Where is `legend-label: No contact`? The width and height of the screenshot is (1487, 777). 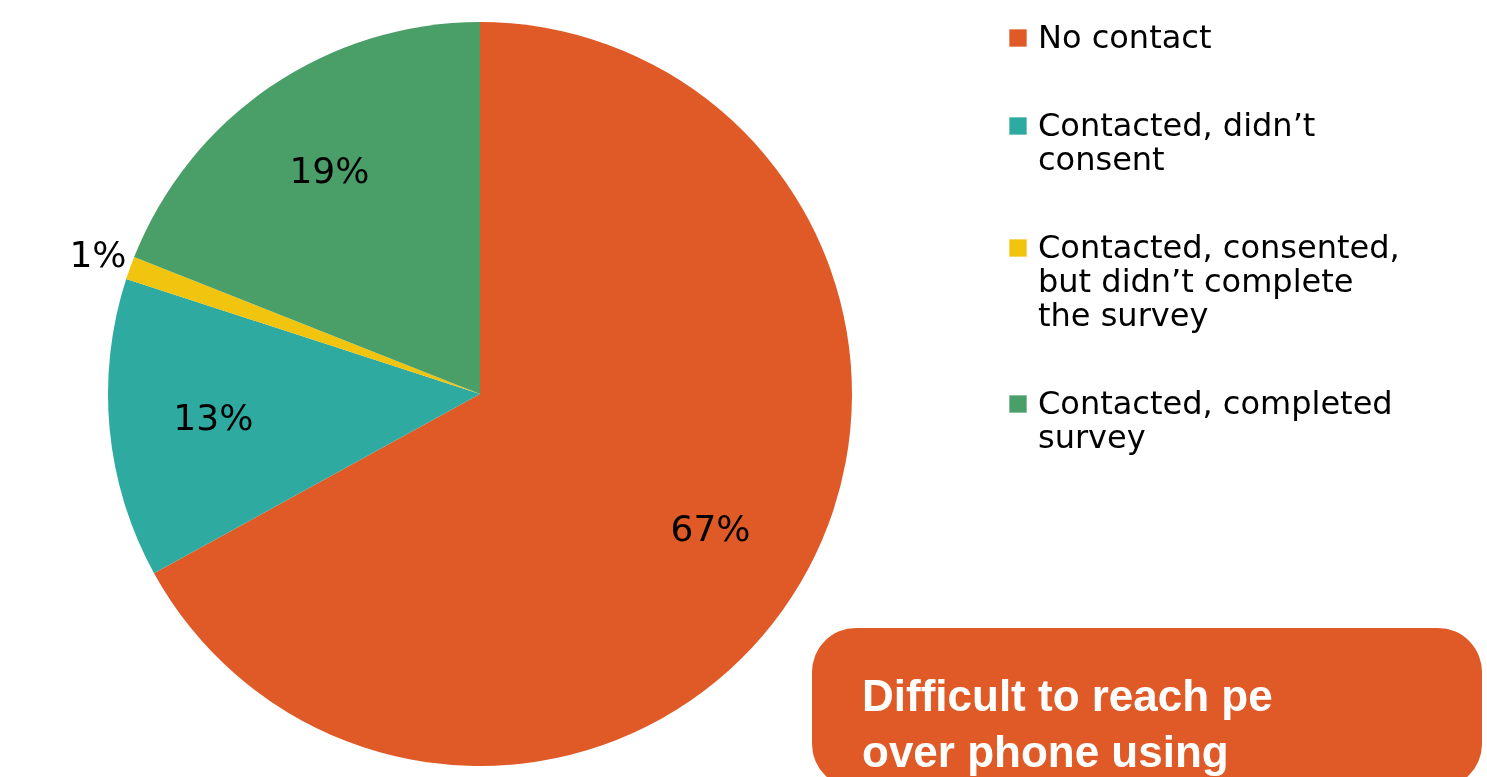 legend-label: No contact is located at coordinates (1125, 37).